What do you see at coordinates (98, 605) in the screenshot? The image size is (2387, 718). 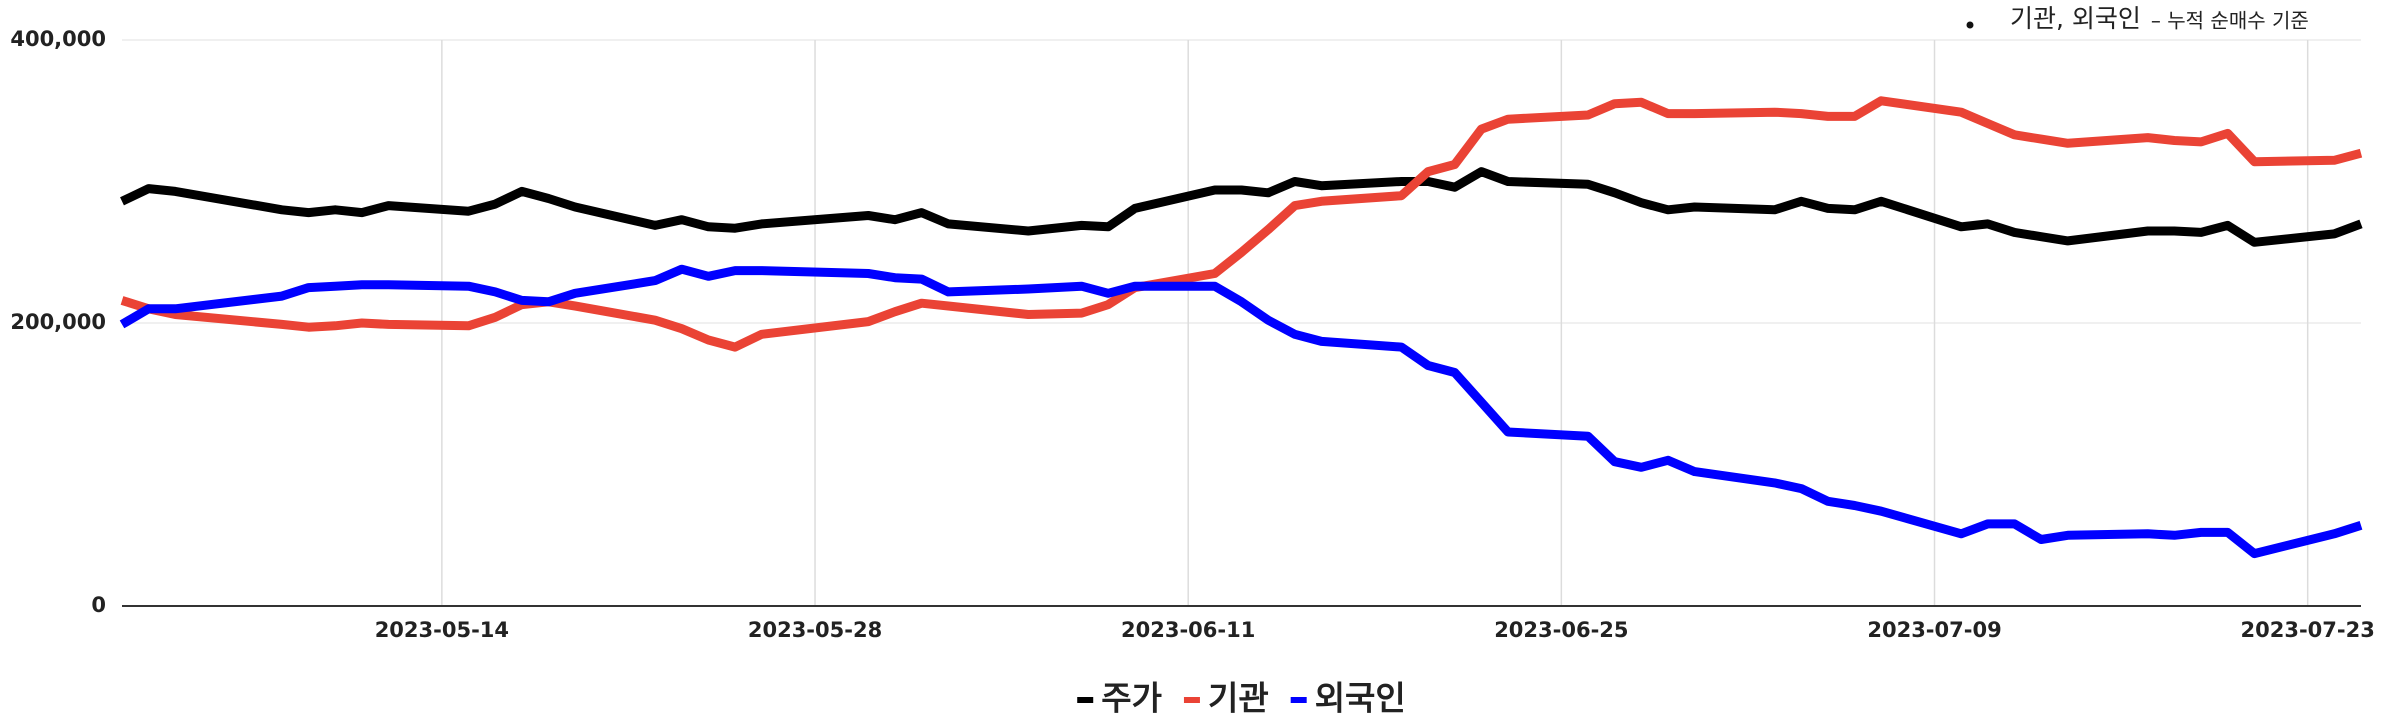 I see `y-tick-label: 0` at bounding box center [98, 605].